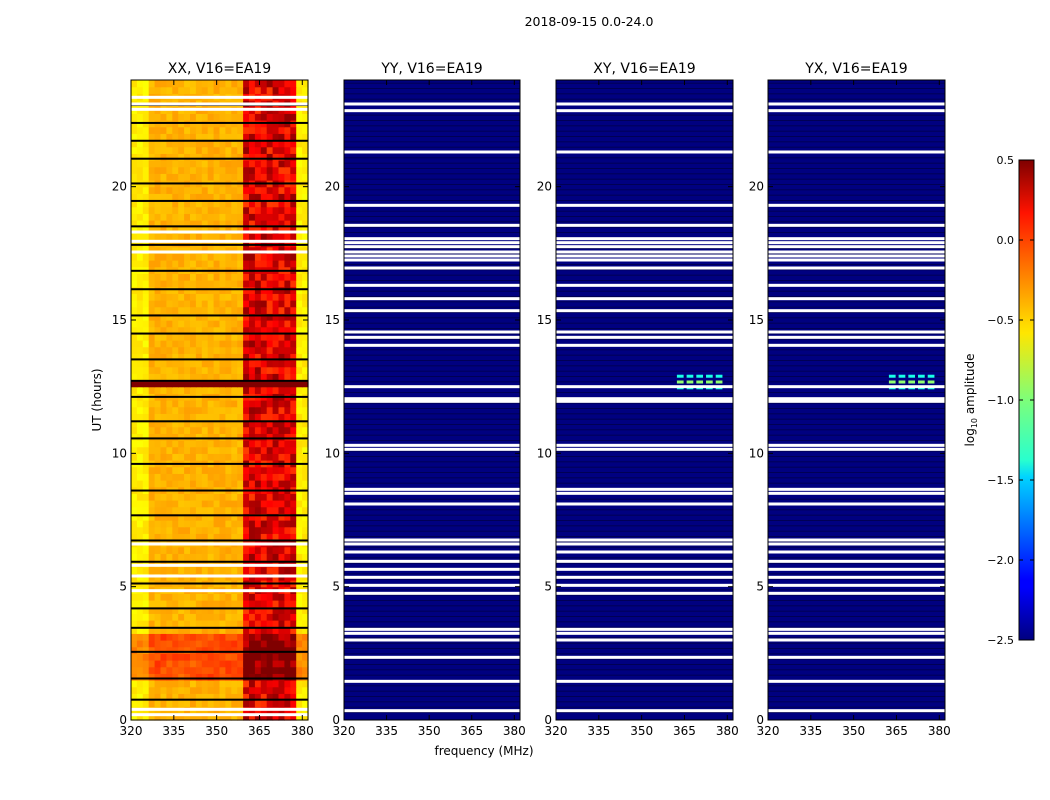 The height and width of the screenshot is (800, 1050). I want to click on y-tick-label: 15, so click(756, 320).